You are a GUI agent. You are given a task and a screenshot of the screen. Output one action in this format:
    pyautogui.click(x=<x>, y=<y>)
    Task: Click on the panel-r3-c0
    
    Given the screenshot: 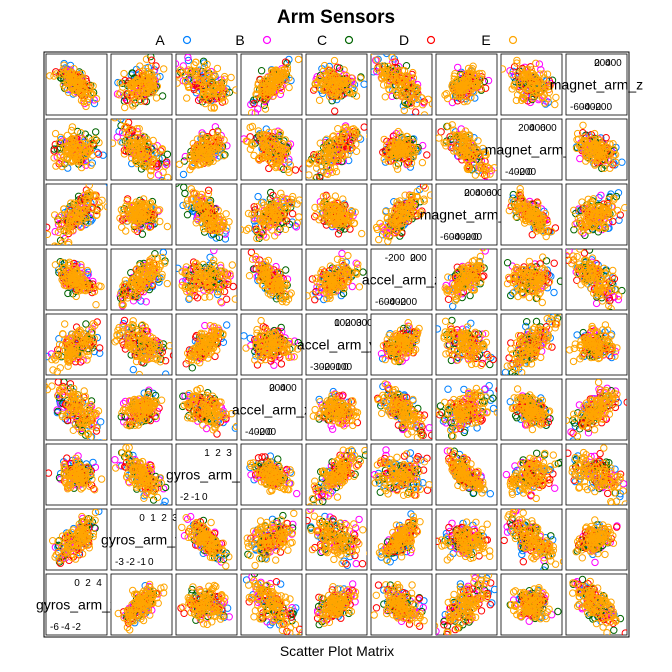 What is the action you would take?
    pyautogui.click(x=76, y=279)
    